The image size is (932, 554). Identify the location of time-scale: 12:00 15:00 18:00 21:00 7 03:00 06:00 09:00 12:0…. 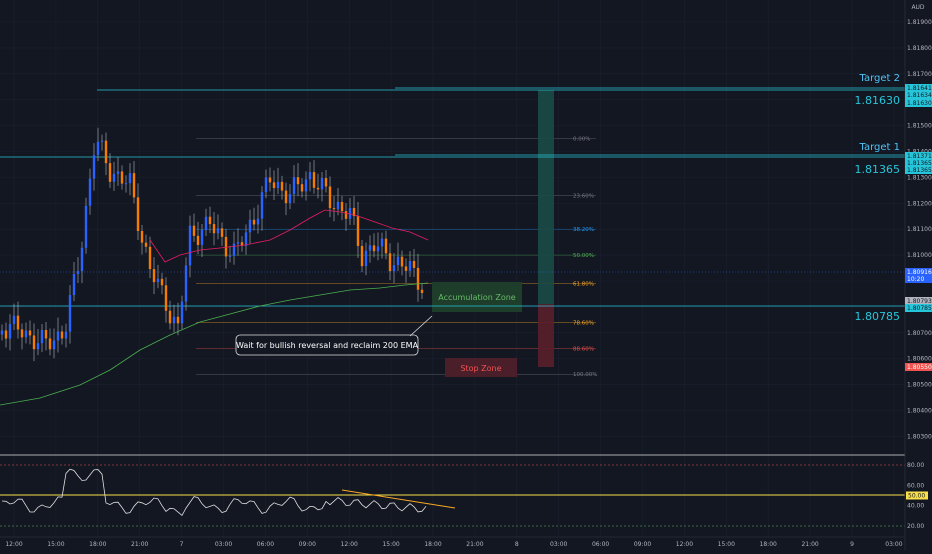
(453, 544).